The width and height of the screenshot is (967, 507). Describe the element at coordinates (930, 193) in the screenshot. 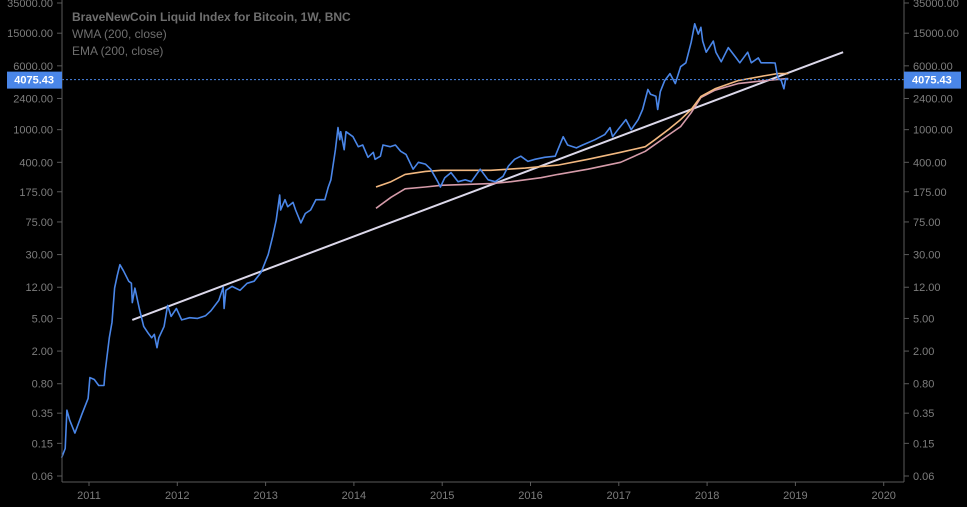

I see `y-tick-label-right: 175.00` at that location.